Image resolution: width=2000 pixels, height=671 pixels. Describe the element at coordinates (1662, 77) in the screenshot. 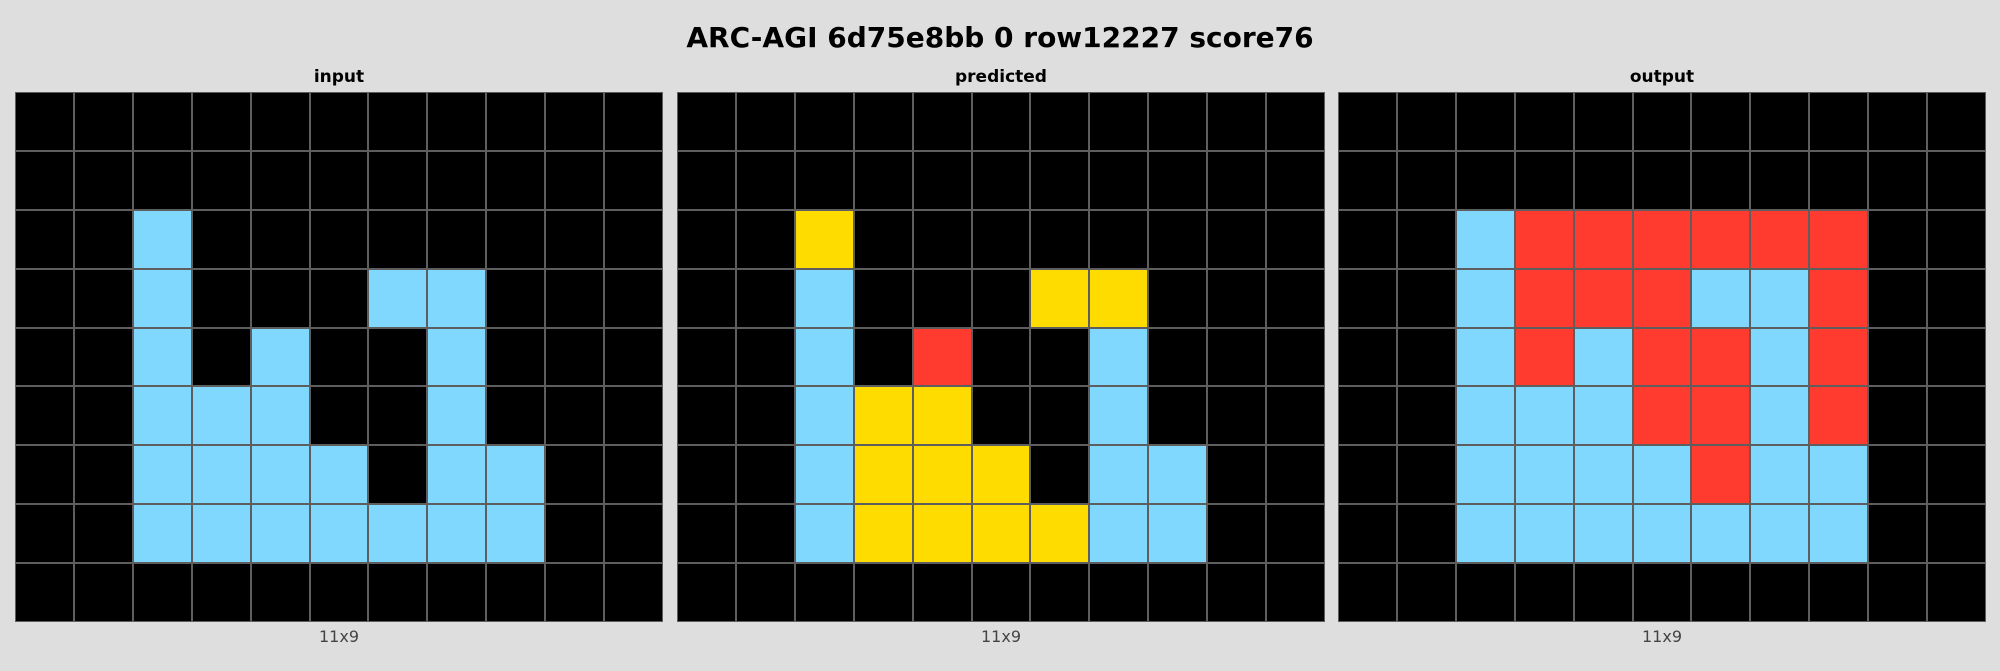

I see `panel-title-output: output` at that location.